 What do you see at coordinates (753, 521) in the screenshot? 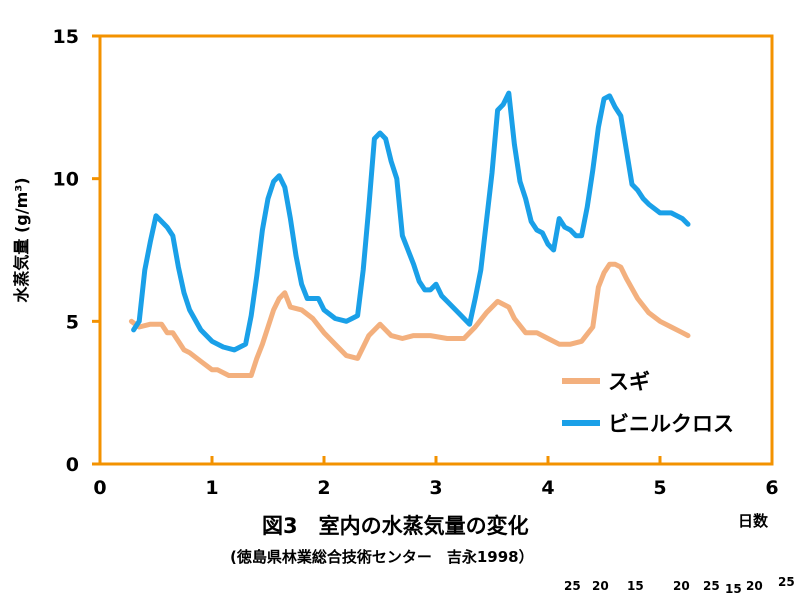
I see `x-axis-label: 日数` at bounding box center [753, 521].